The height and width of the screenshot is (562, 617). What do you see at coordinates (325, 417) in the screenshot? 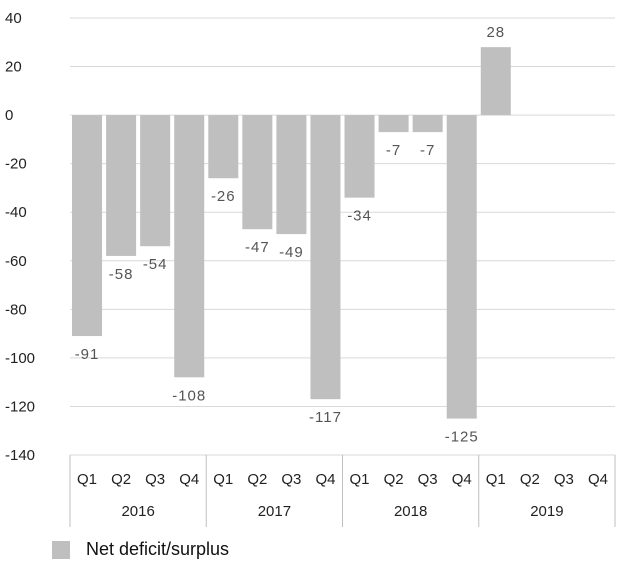
I see `data-label: -117` at bounding box center [325, 417].